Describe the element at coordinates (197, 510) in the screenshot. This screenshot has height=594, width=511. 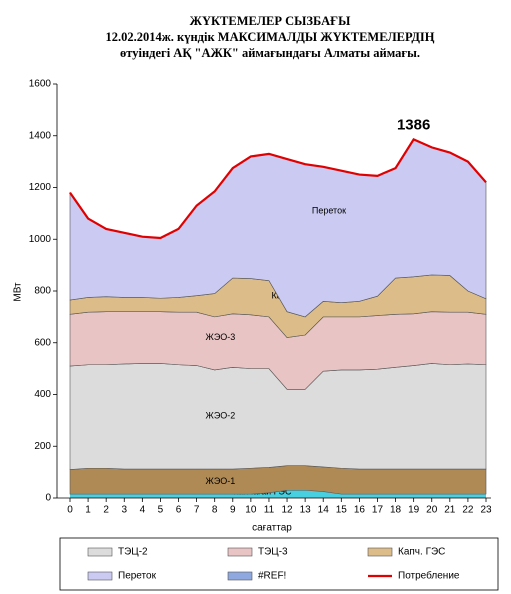
I see `x-tick-label: 7` at that location.